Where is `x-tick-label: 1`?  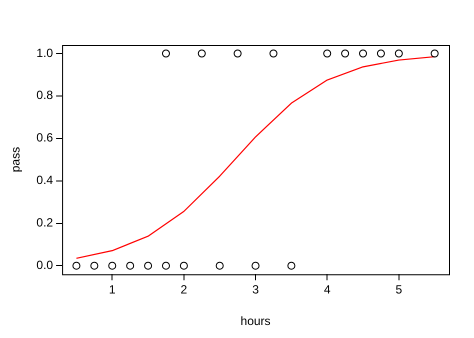
x-tick-label: 1 is located at coordinates (112, 289).